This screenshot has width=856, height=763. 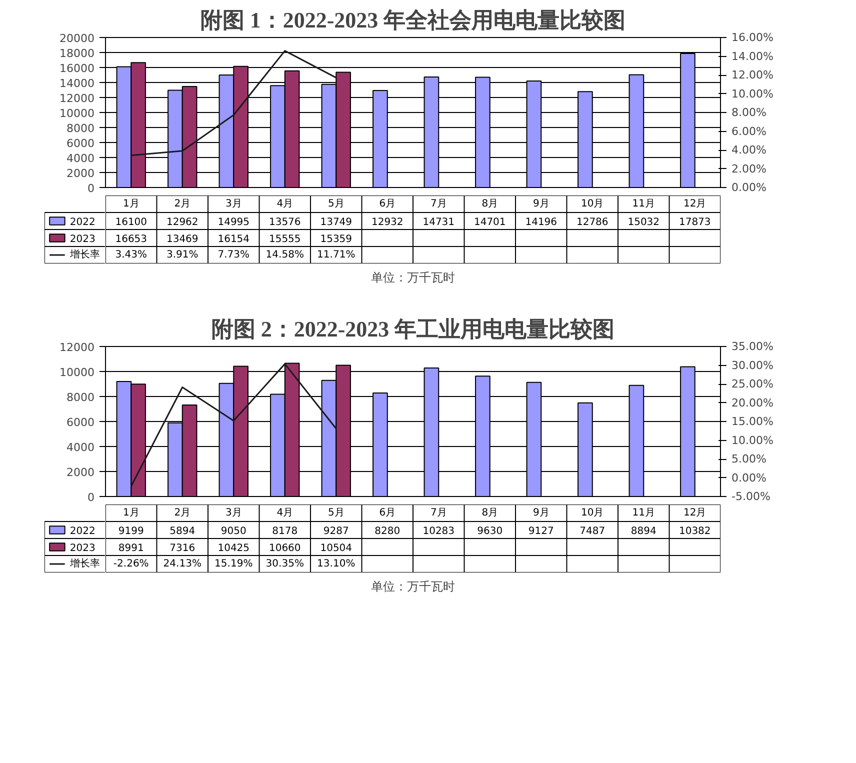 What do you see at coordinates (438, 513) in the screenshot?
I see `x-tick-label: 7月` at bounding box center [438, 513].